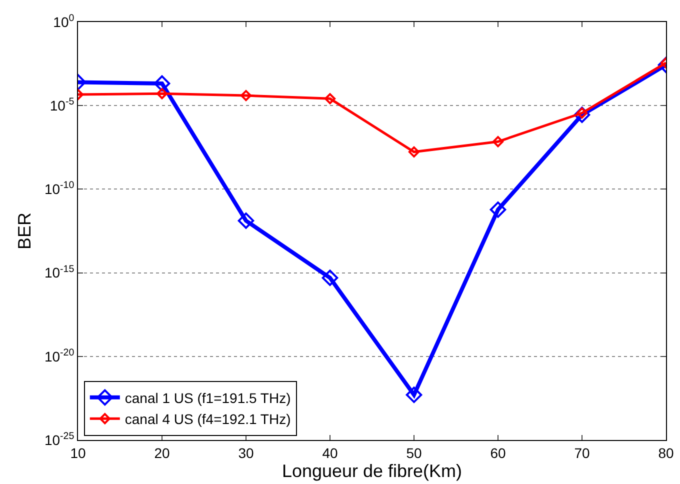  Describe the element at coordinates (62, 105) in the screenshot. I see `y-tick-label: 10$^{-5}$` at that location.